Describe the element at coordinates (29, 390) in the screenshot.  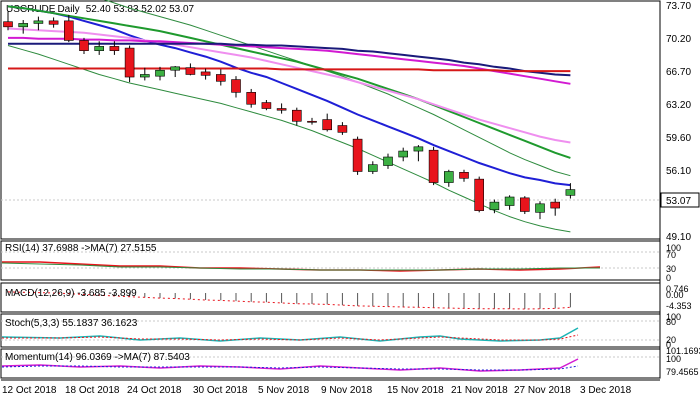
I see `date-tick-label: 12 Oct 2018` at that location.